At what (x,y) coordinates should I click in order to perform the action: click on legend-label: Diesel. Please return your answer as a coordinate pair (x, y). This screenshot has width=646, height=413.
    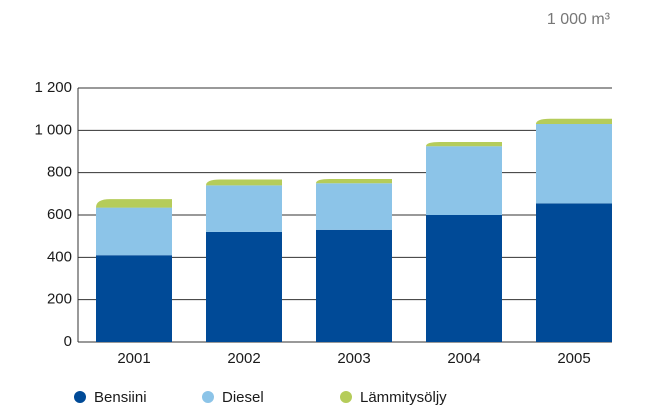
    Looking at the image, I should click on (243, 397).